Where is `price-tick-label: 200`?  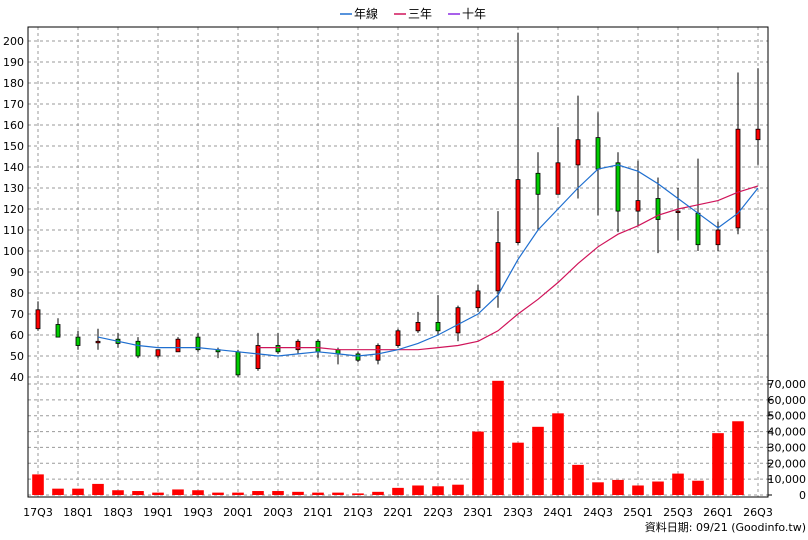 price-tick-label: 200 is located at coordinates (13, 41).